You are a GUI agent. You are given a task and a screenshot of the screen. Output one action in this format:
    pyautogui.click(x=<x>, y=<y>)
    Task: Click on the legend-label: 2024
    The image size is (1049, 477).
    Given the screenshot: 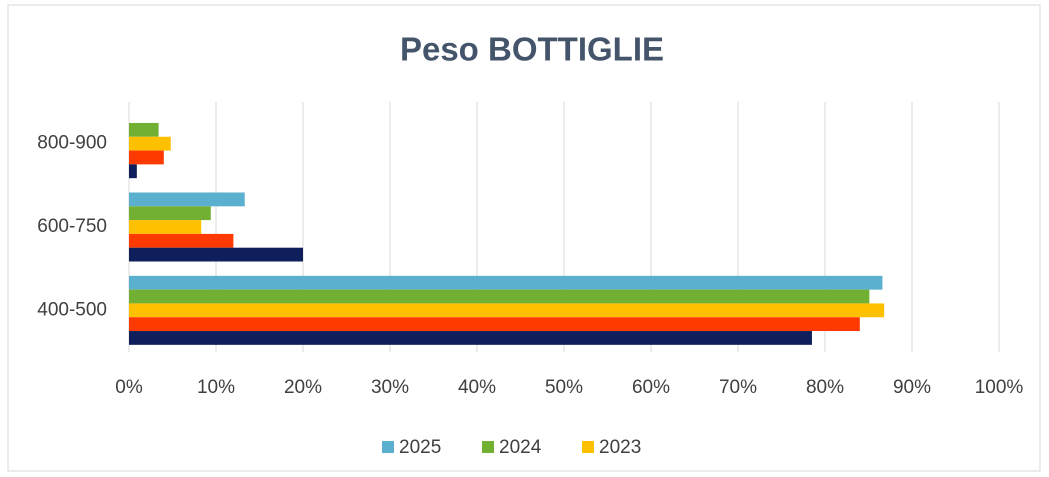 What is the action you would take?
    pyautogui.click(x=520, y=447)
    